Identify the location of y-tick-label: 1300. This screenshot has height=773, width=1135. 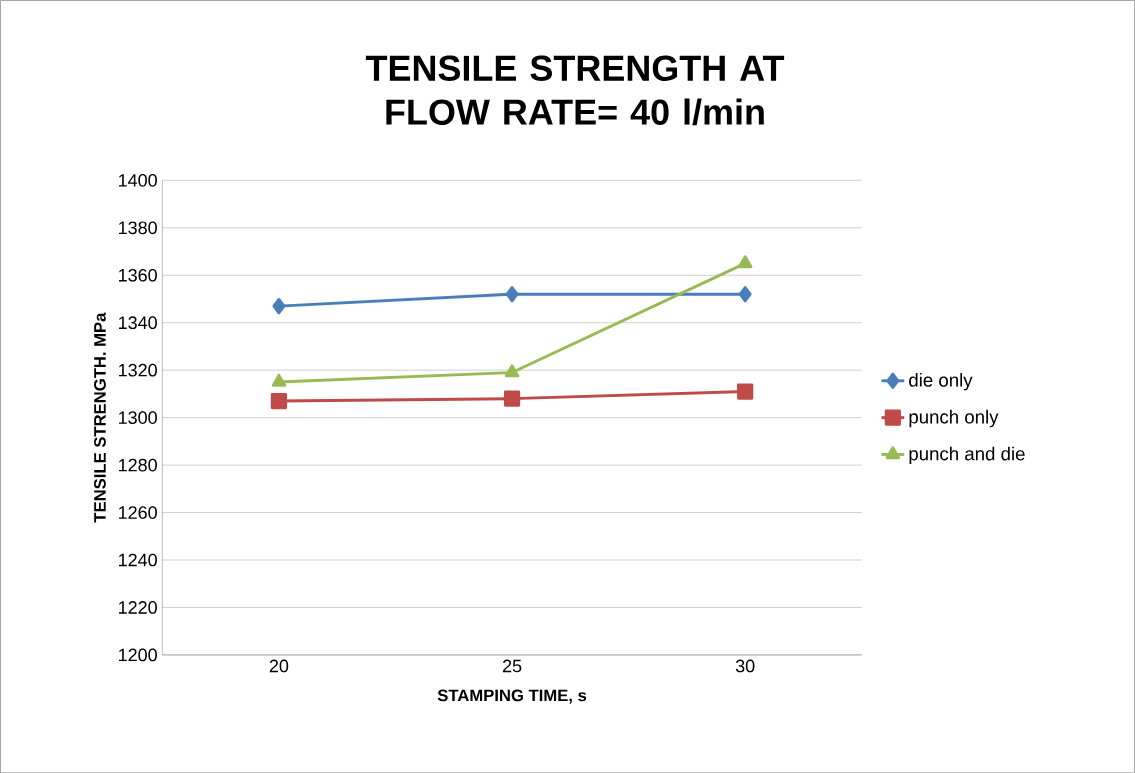
(138, 417).